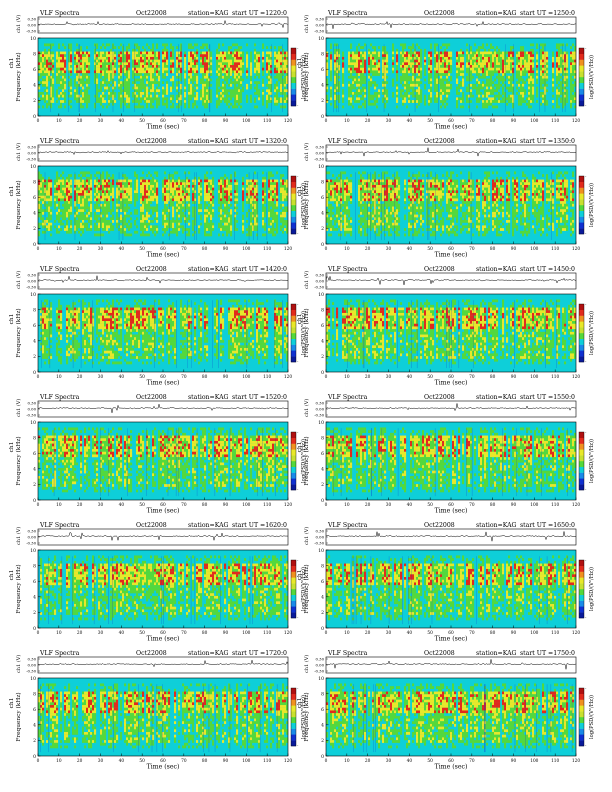 The height and width of the screenshot is (792, 612). What do you see at coordinates (142, 121) in the screenshot?
I see `time-tick-label: 50` at bounding box center [142, 121].